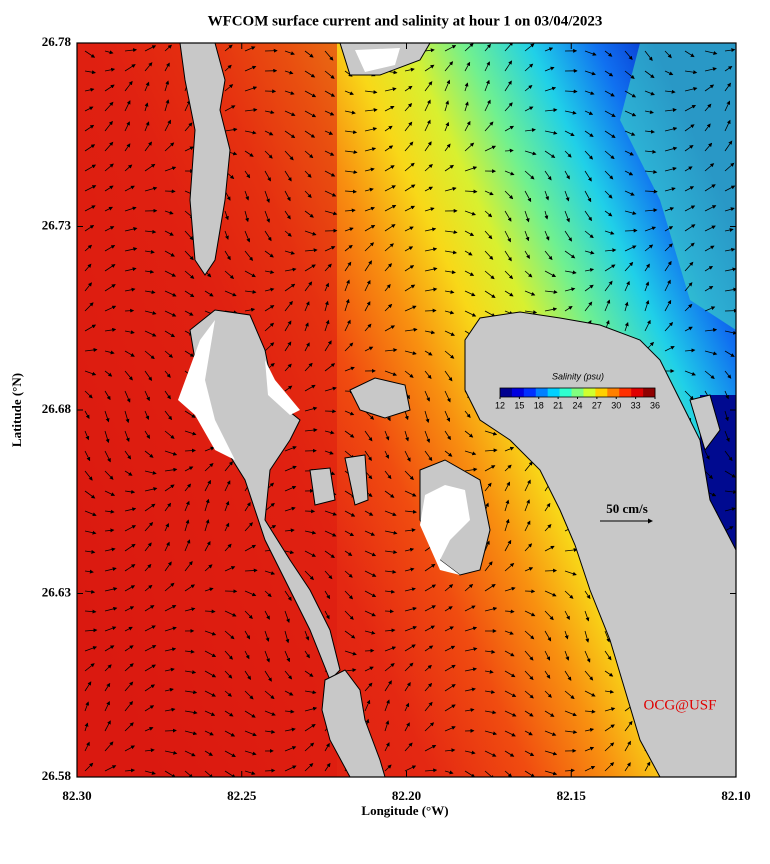 This screenshot has width=770, height=864. What do you see at coordinates (655, 405) in the screenshot?
I see `colorbar-tick-label: 36` at bounding box center [655, 405].